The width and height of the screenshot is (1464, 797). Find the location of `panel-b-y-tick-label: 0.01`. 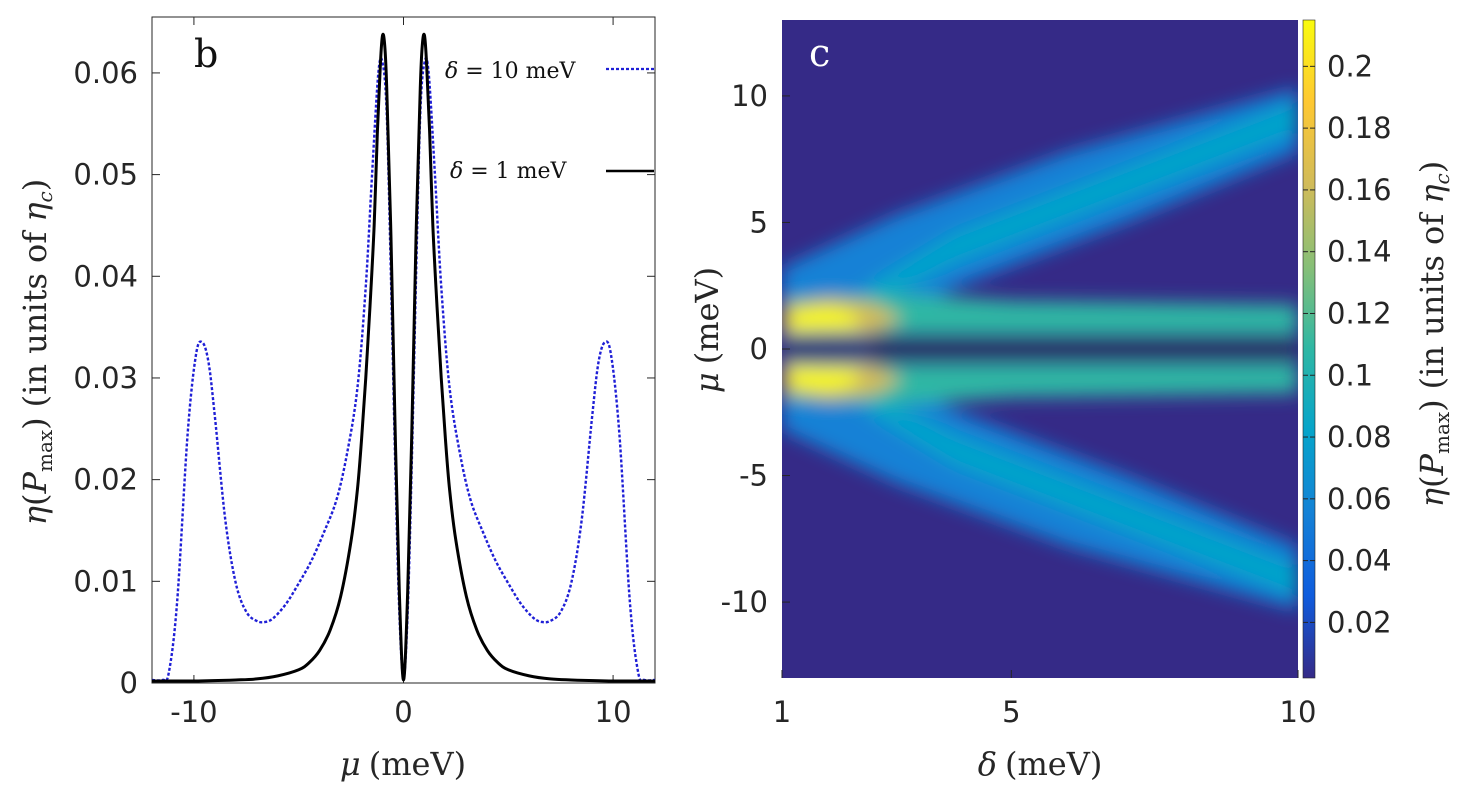

panel-b-y-tick-label: 0.01 is located at coordinates (105, 581).